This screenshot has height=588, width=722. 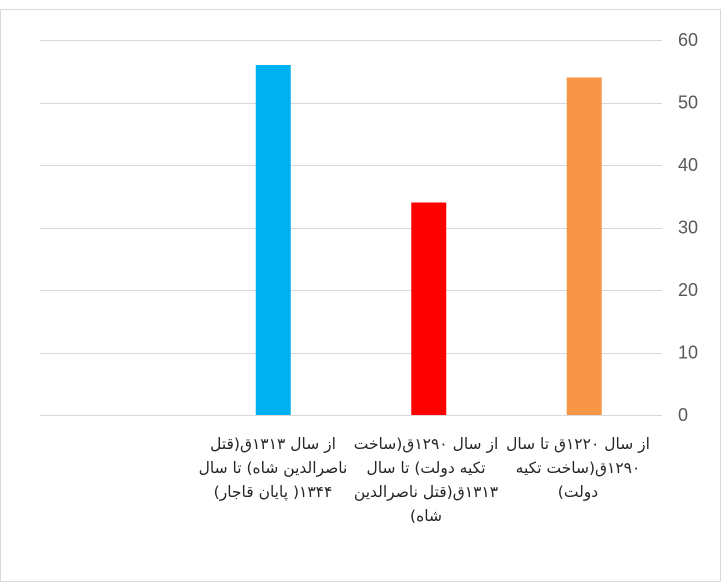 I want to click on y-tick-label-50: 50, so click(x=688, y=103).